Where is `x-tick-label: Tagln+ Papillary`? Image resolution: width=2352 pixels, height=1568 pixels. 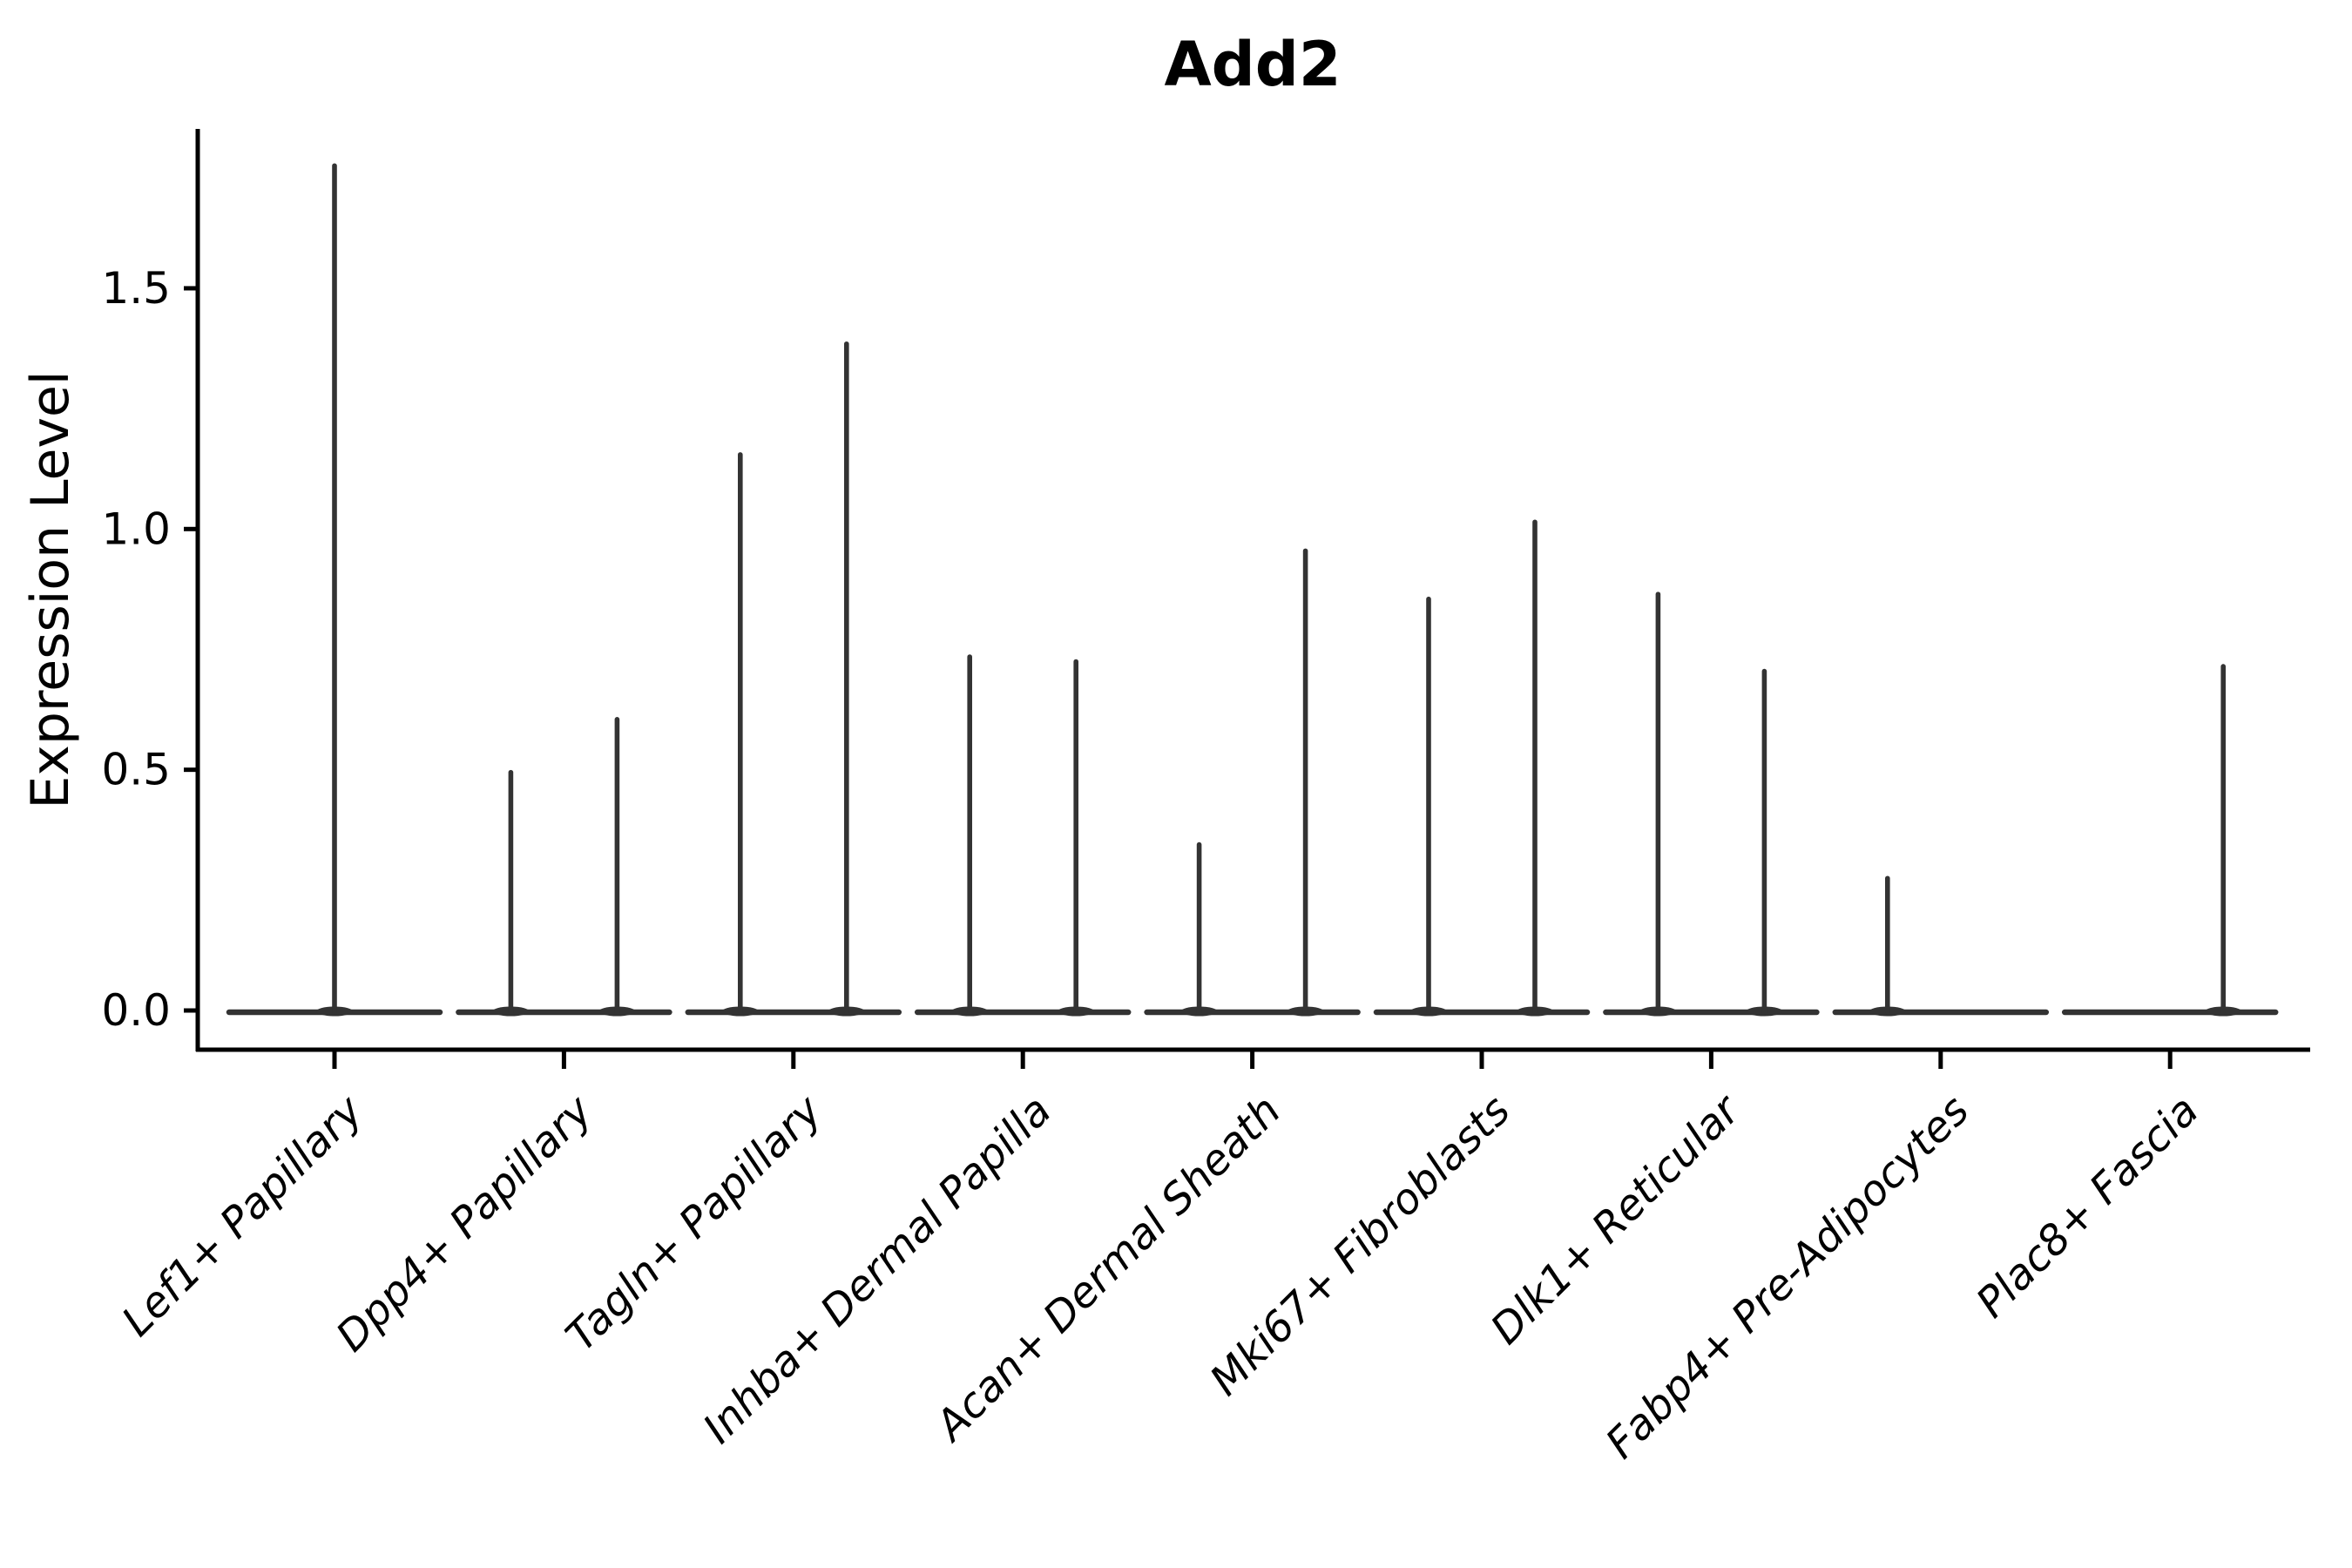
x-tick-label: Tagln+ Papillary is located at coordinates (694, 1223).